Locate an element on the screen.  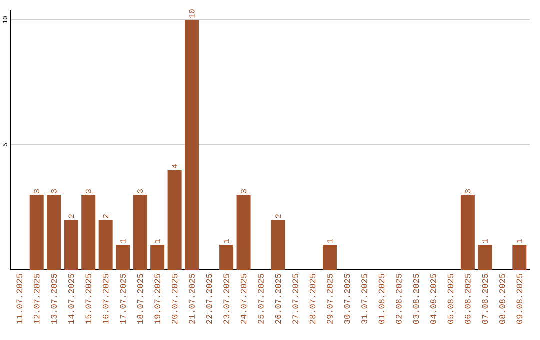
x-tick-label: 20.07.2025 is located at coordinates (175, 299).